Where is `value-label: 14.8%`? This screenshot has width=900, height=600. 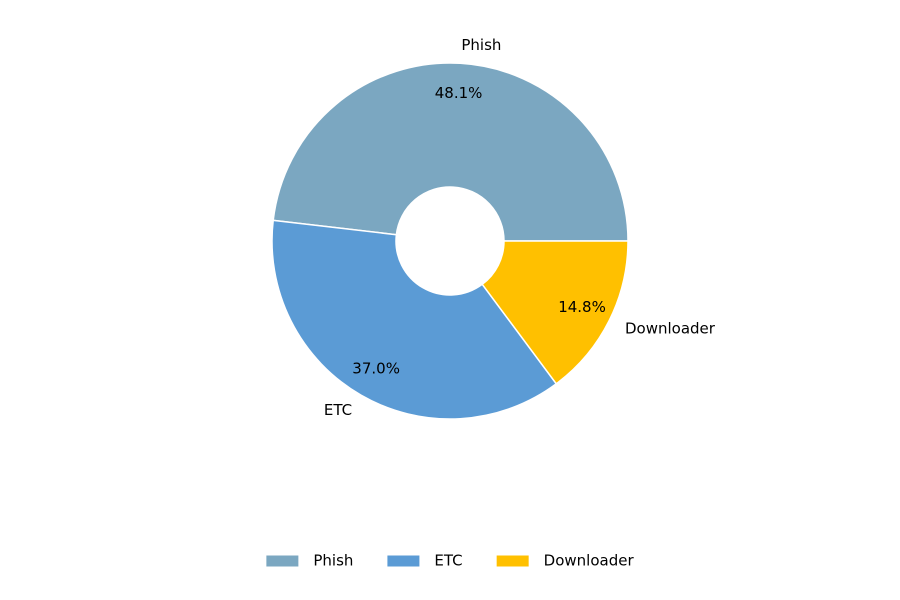 value-label: 14.8% is located at coordinates (582, 307).